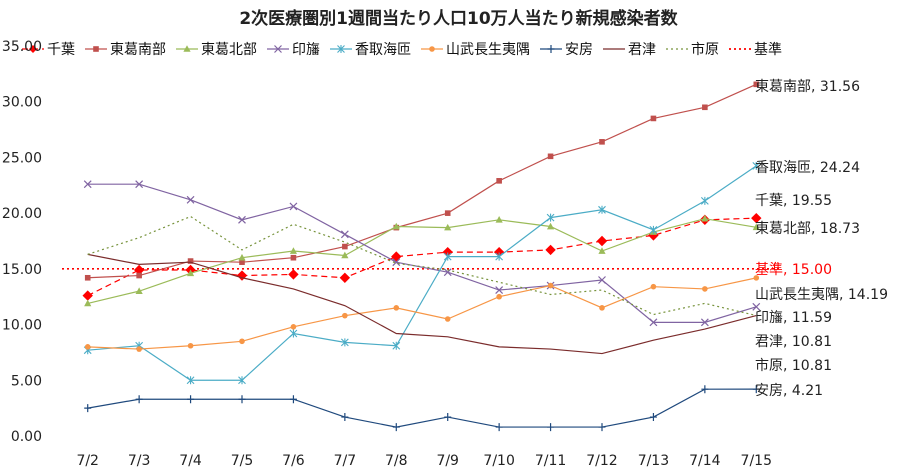  Describe the element at coordinates (756, 461) in the screenshot. I see `x-tick-label: 7/15` at that location.